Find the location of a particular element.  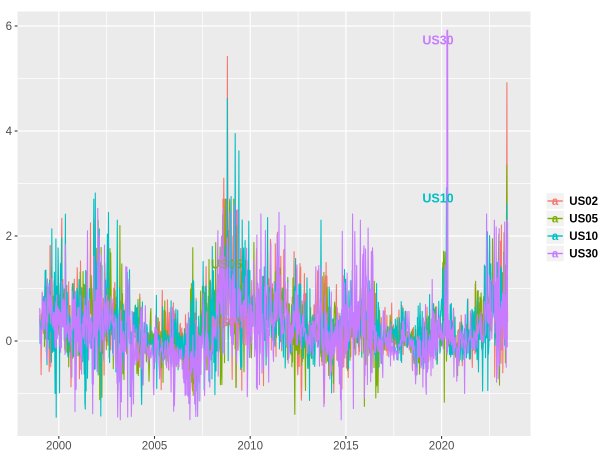

svg-text: 6 is located at coordinates (9, 27).